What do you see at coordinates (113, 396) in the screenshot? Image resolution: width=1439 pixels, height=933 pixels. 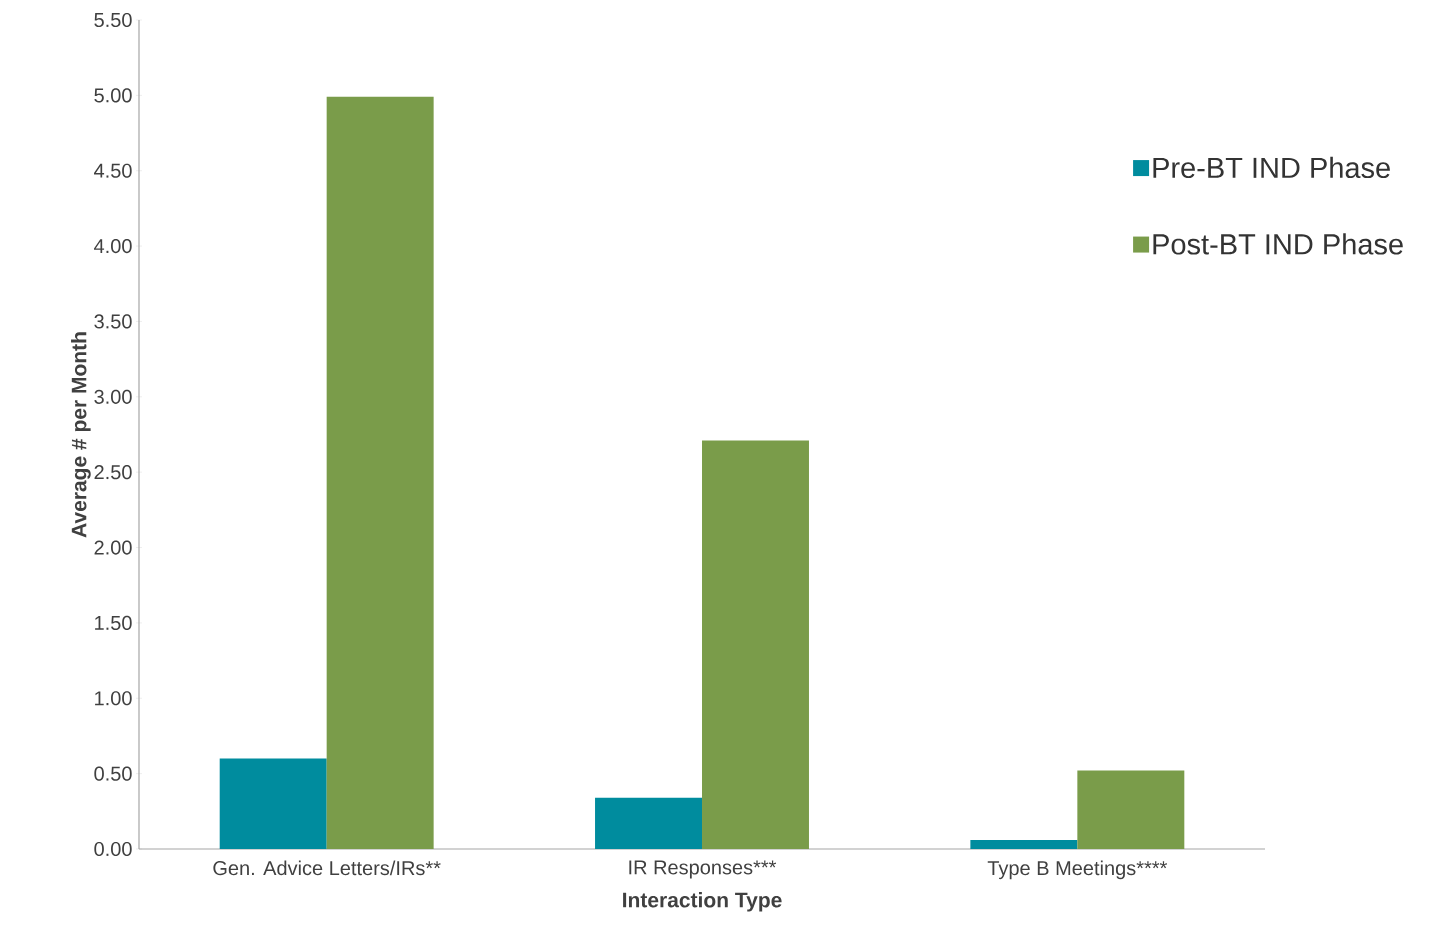 I see `y-tick-label: 3.00` at bounding box center [113, 396].